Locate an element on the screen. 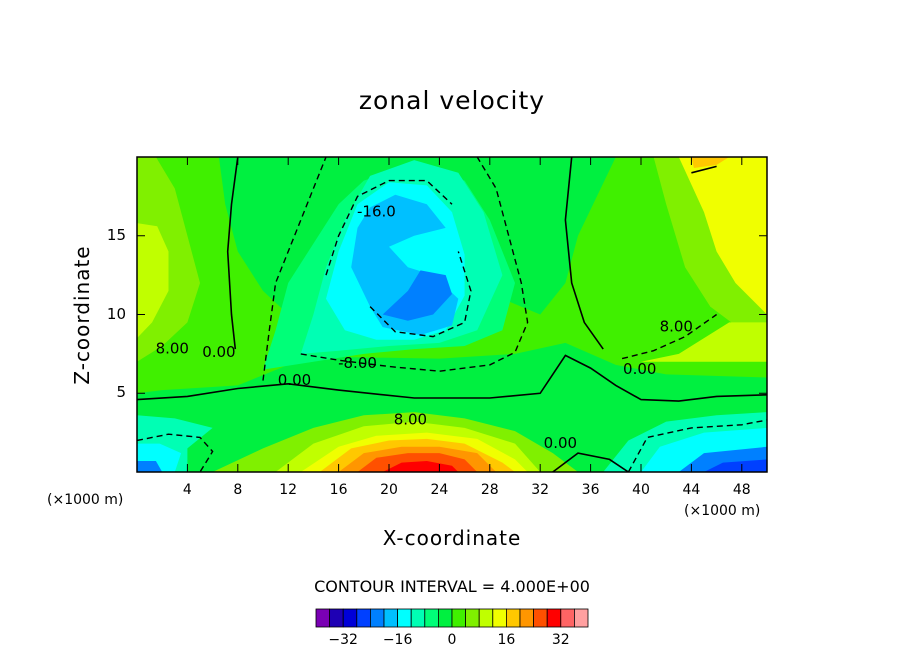 Image resolution: width=904 pixels, height=654 pixels. x-tick-label: 48 is located at coordinates (741, 490).